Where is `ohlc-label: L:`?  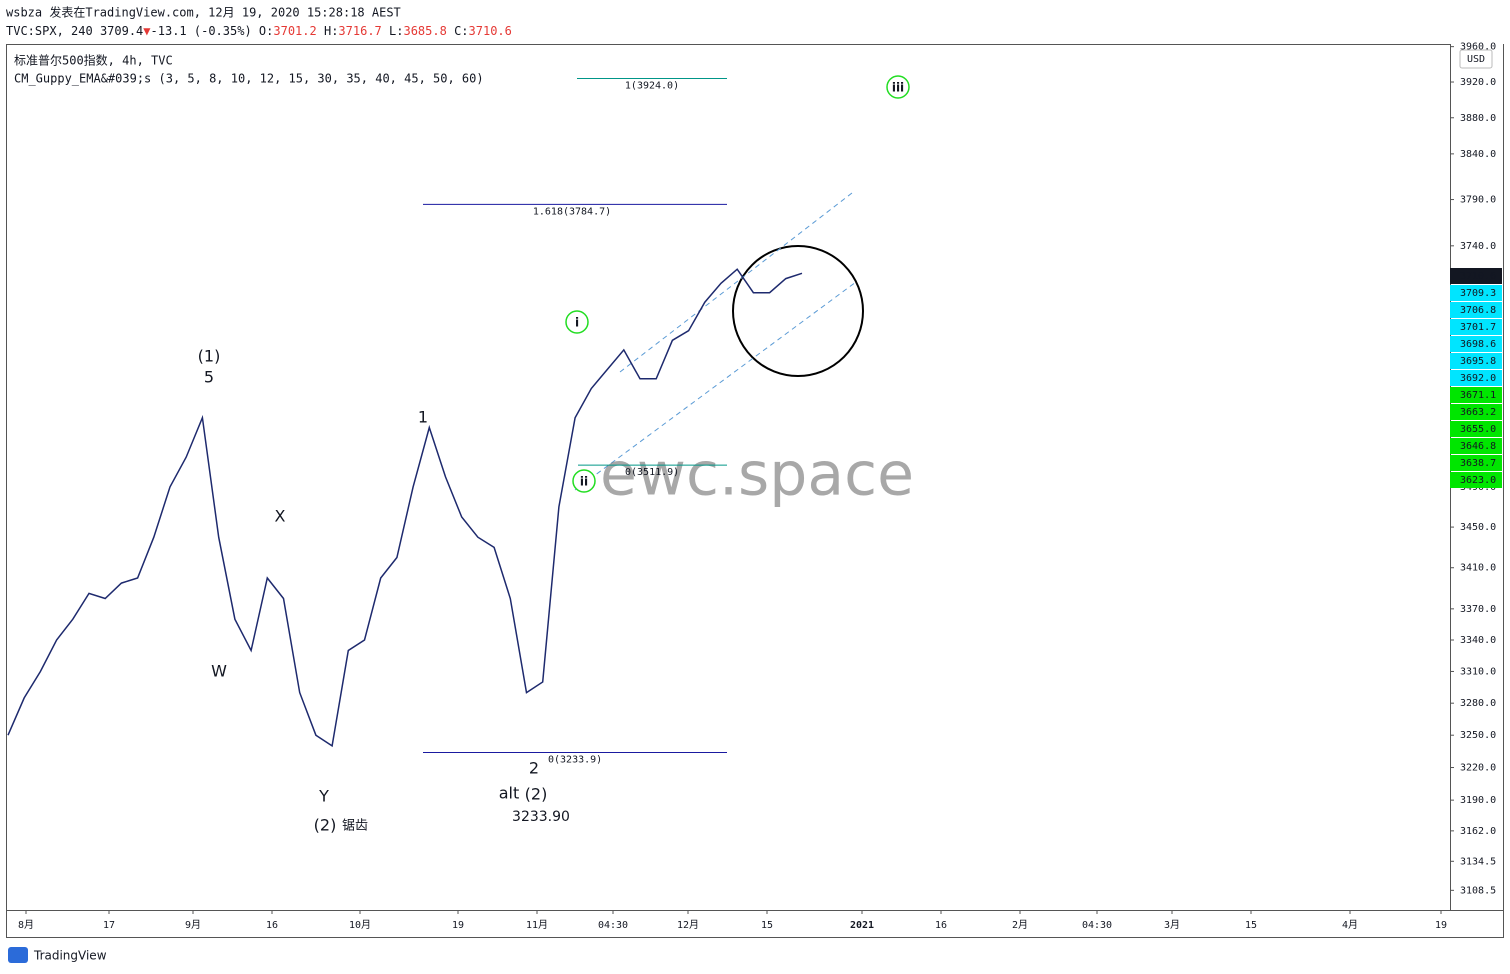
ohlc-label: L: is located at coordinates (396, 31).